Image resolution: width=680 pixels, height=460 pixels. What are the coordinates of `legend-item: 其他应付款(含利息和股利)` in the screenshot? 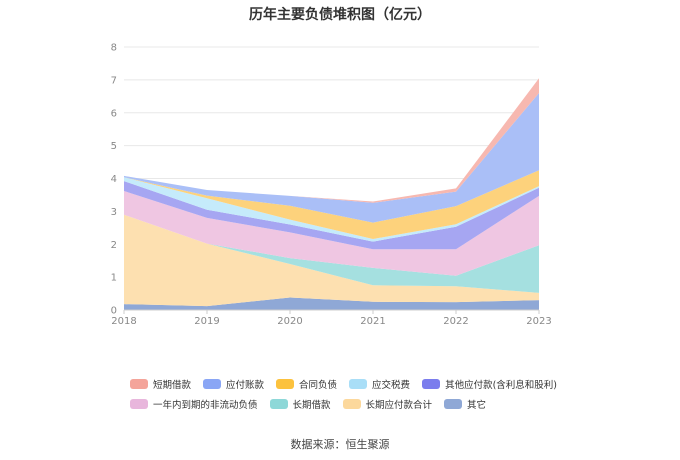 It's located at (489, 384).